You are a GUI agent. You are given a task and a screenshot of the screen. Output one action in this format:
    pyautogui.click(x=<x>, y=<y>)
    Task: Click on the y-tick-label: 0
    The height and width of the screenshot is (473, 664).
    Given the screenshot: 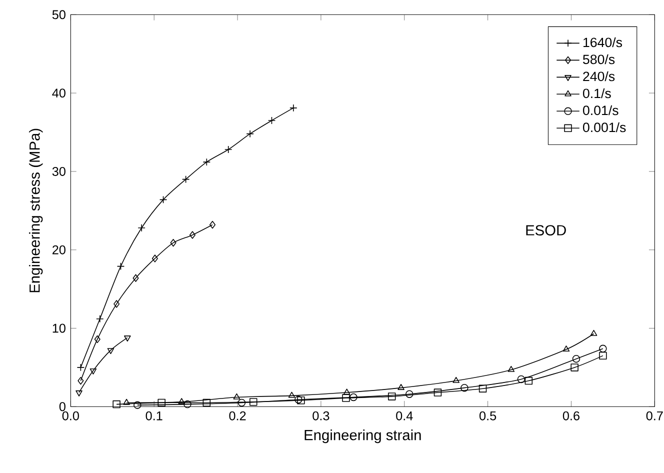 What is the action you would take?
    pyautogui.click(x=62, y=406)
    